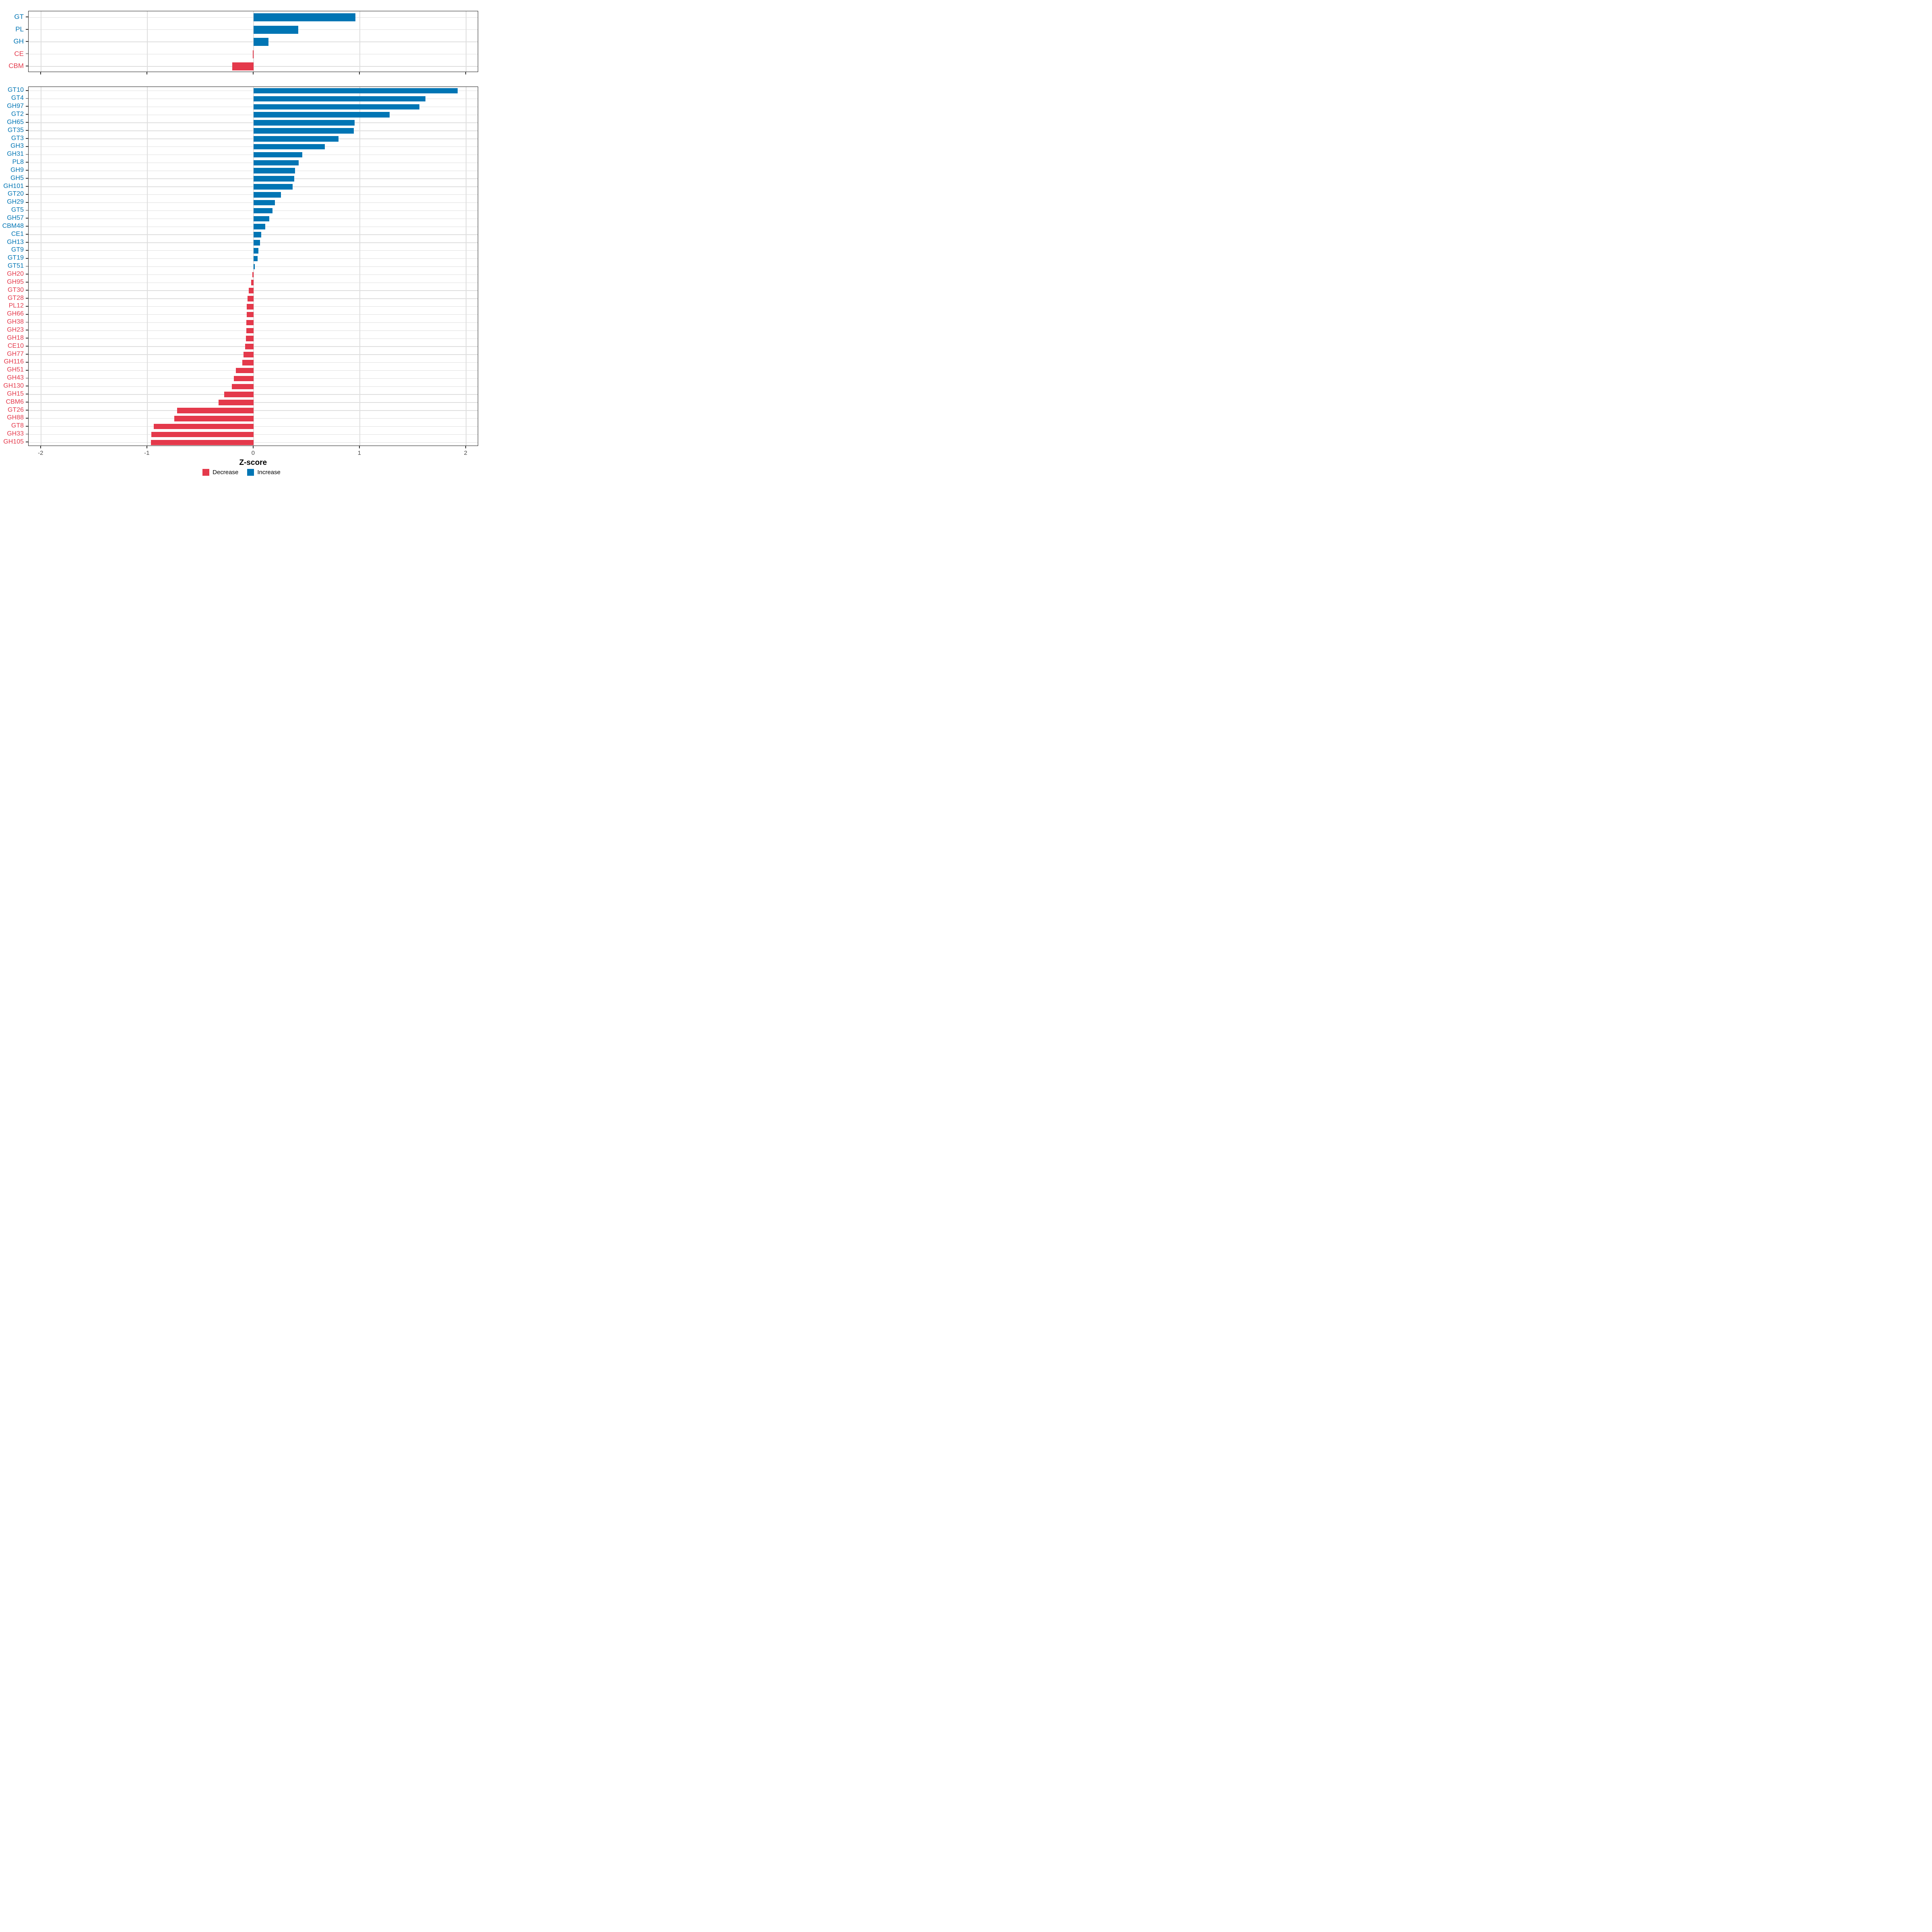 This screenshot has height=1932, width=1932. Describe the element at coordinates (15, 322) in the screenshot. I see `y-label-GH38: GH38` at that location.